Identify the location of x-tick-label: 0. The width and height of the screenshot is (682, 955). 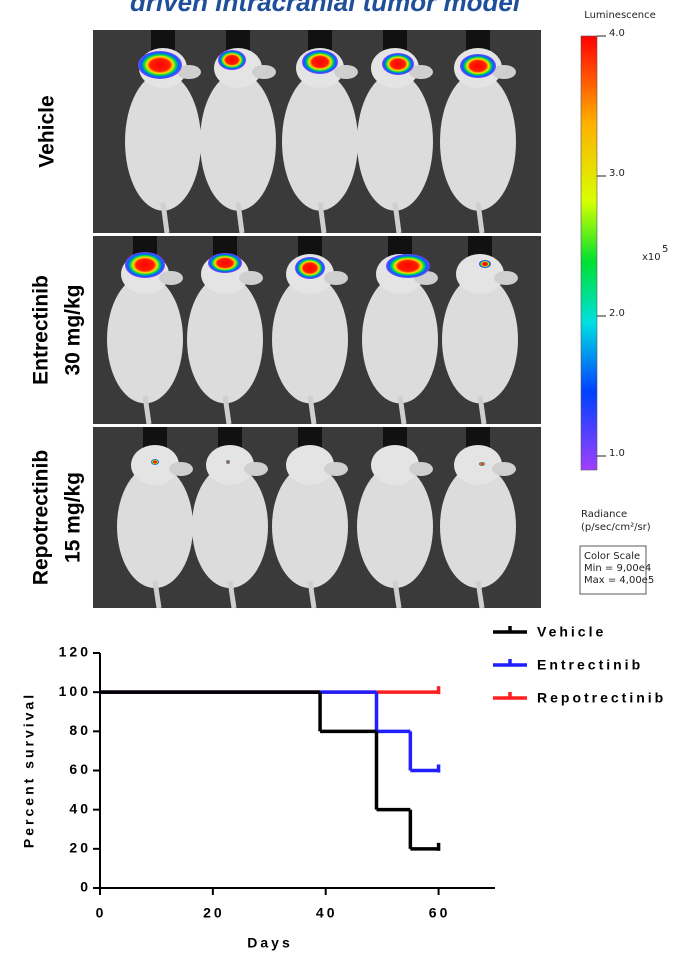
(101, 913).